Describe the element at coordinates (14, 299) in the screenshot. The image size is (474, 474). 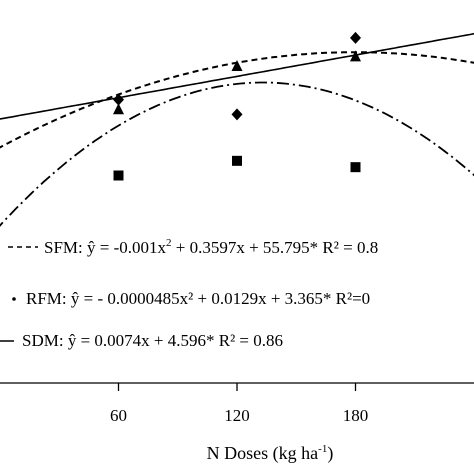
I see `rfm-legend-dot` at that location.